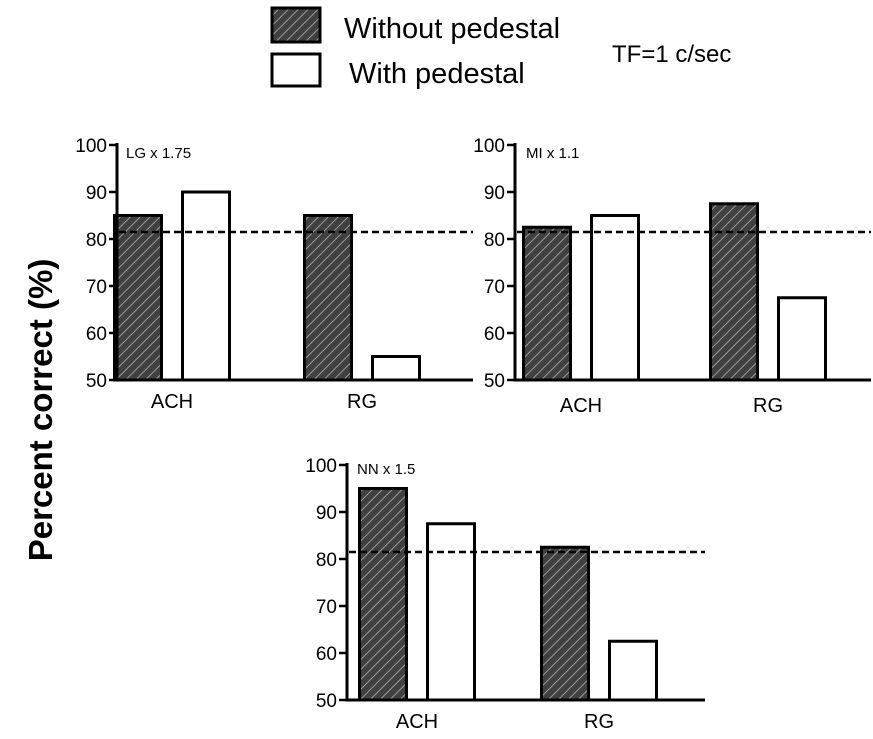 The image size is (873, 739). What do you see at coordinates (296, 25) in the screenshot?
I see `legend-swatch-hatched` at bounding box center [296, 25].